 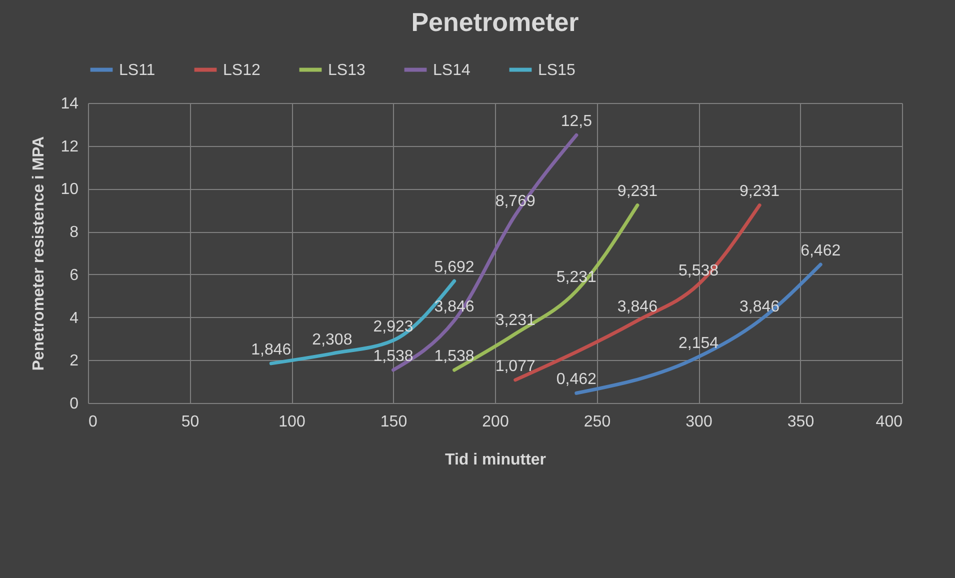 What do you see at coordinates (190, 422) in the screenshot?
I see `x-tick-label: 50` at bounding box center [190, 422].